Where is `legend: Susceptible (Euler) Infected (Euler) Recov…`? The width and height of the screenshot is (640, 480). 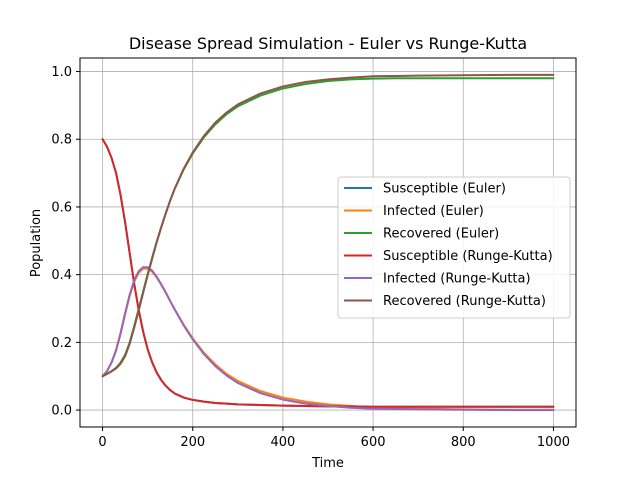
legend: Susceptible (Euler) Infected (Euler) Recov… is located at coordinates (454, 247).